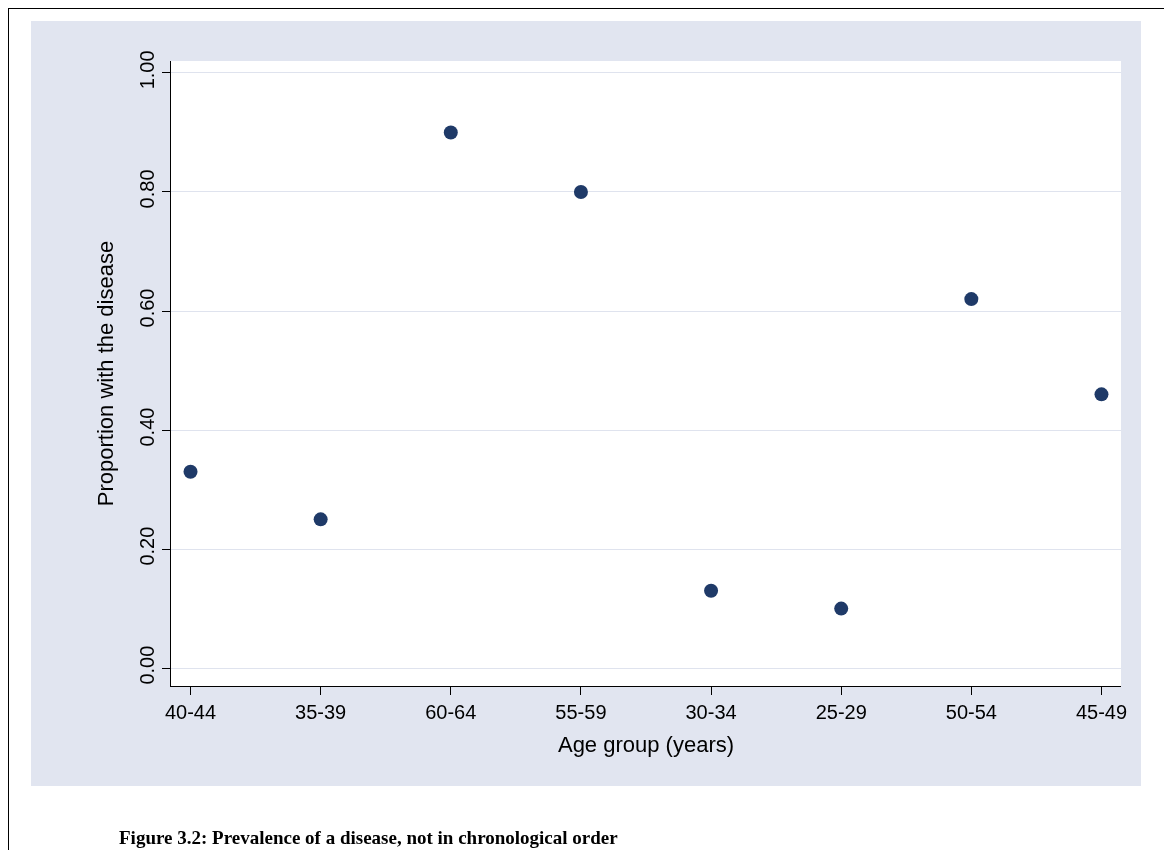 Image resolution: width=1164 pixels, height=850 pixels. What do you see at coordinates (147, 189) in the screenshot?
I see `y-tick-label: 0.80` at bounding box center [147, 189].